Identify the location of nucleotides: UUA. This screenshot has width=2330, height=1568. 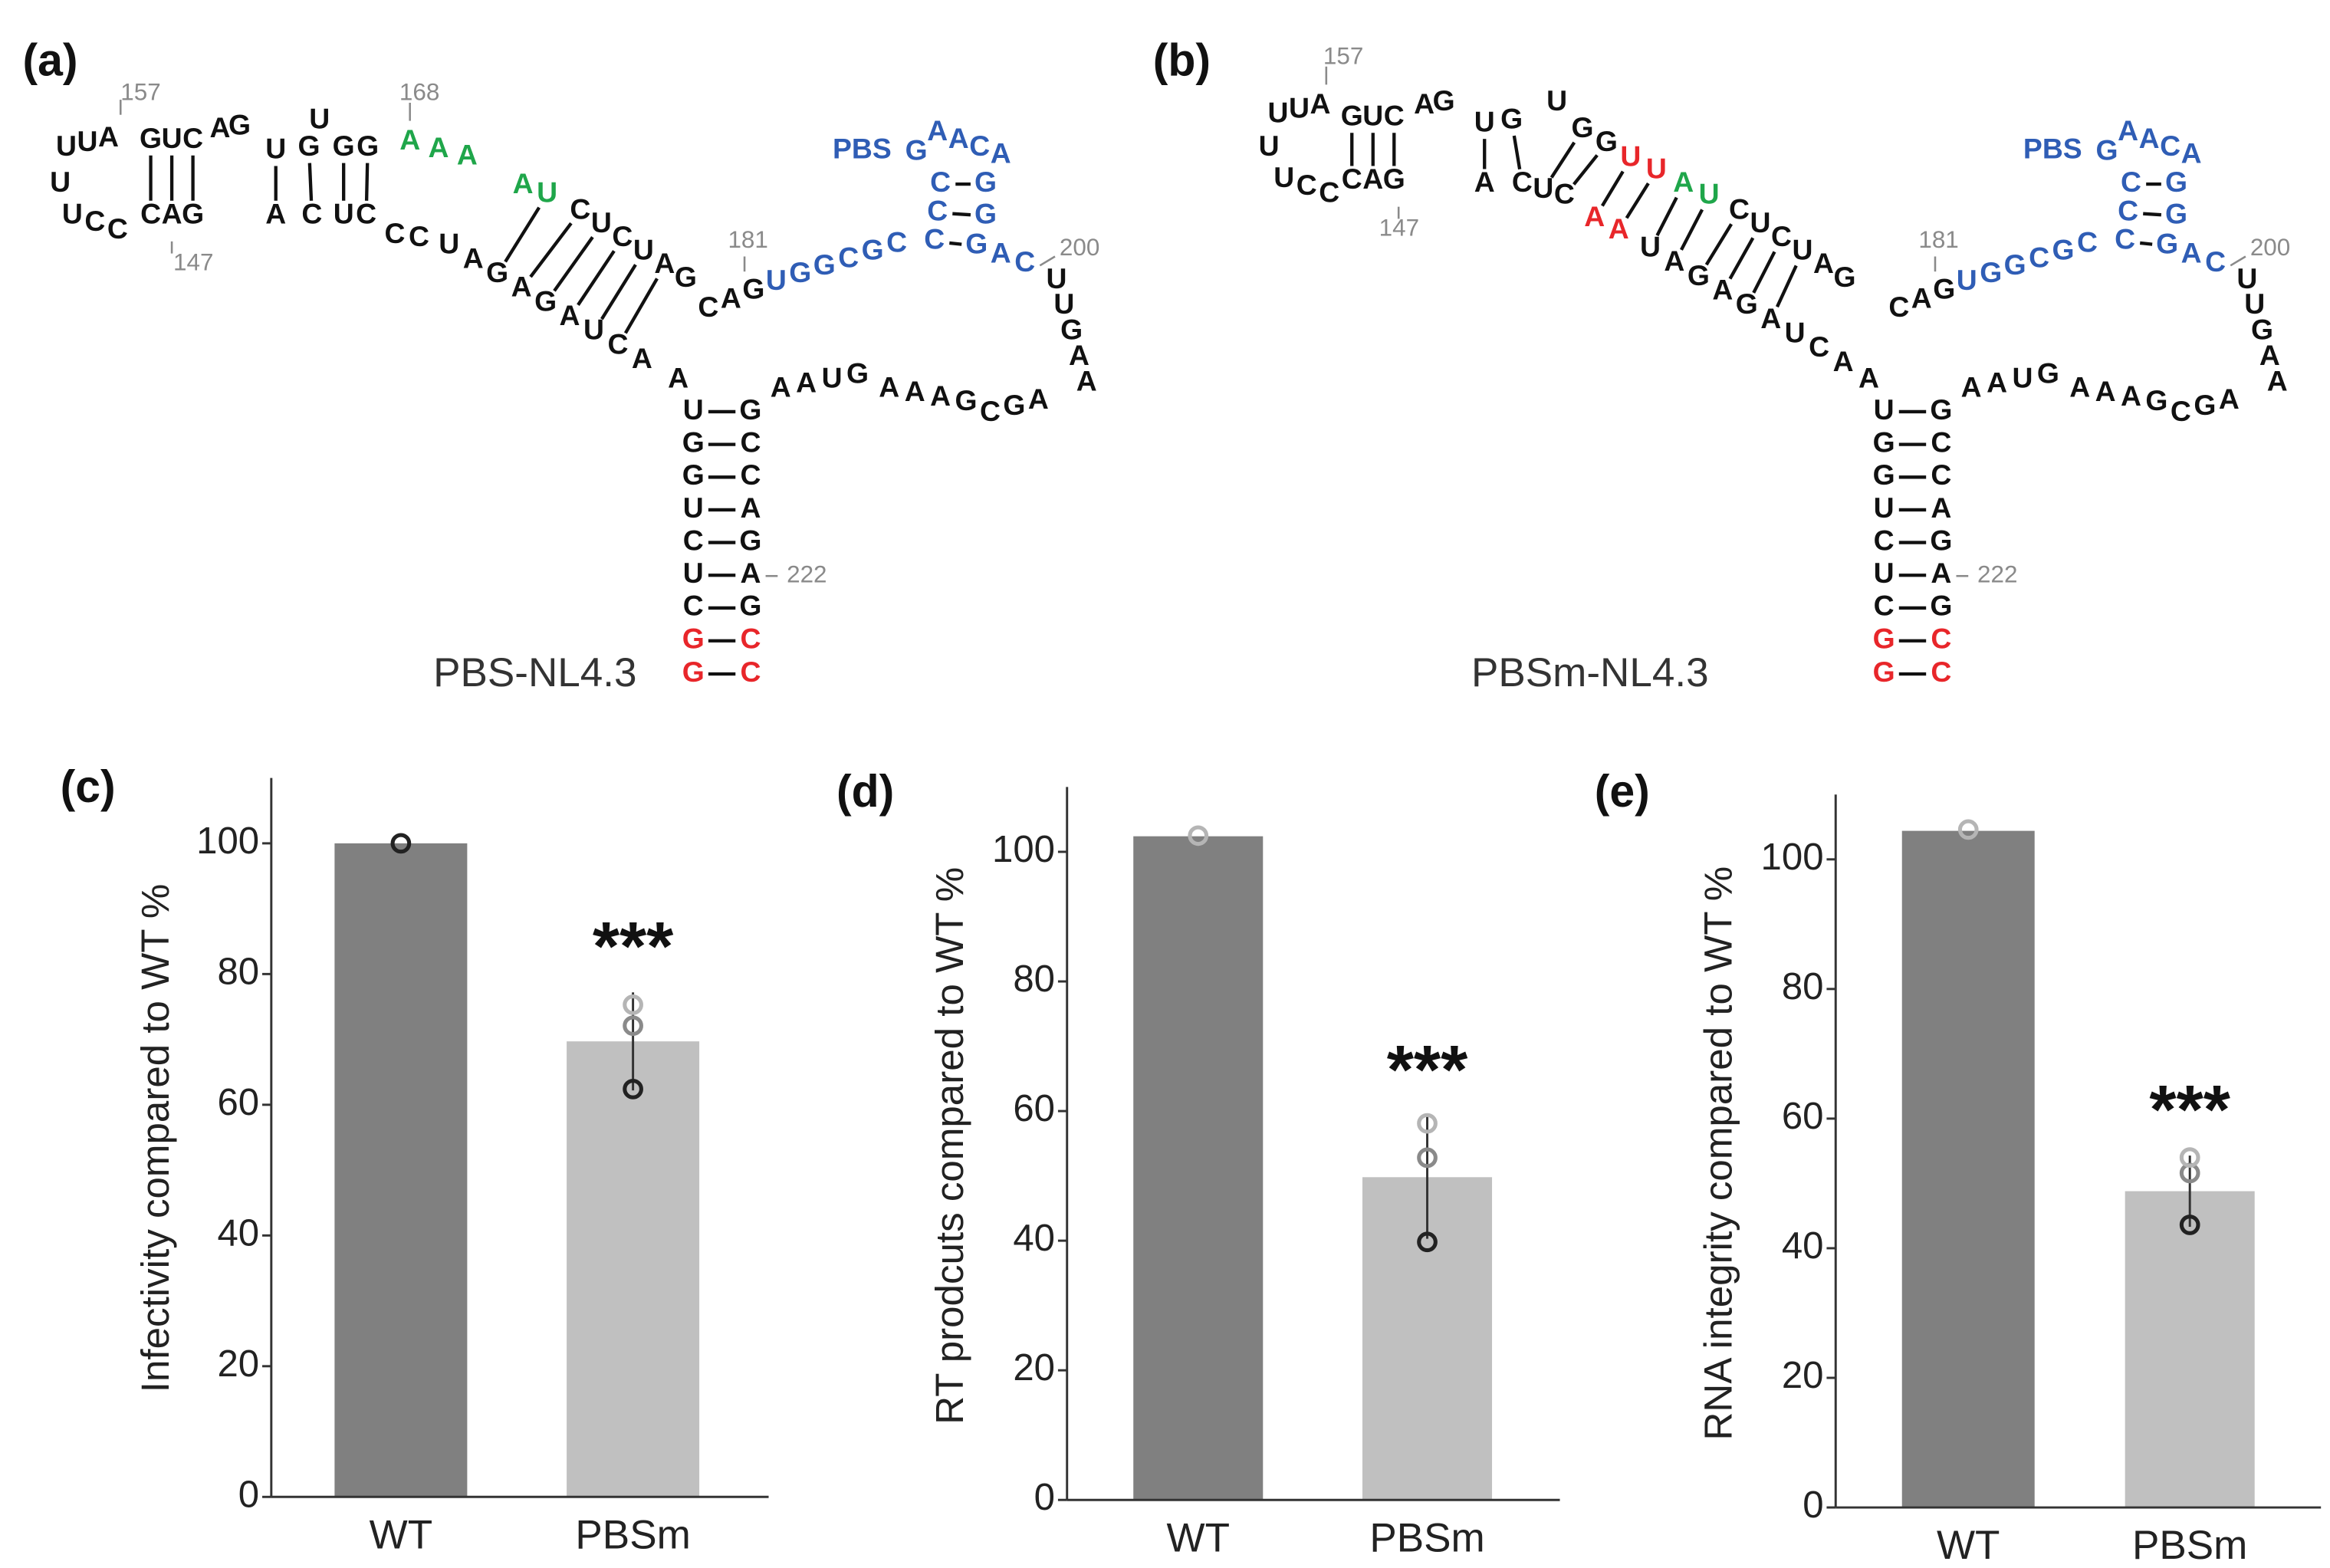
(1298, 108).